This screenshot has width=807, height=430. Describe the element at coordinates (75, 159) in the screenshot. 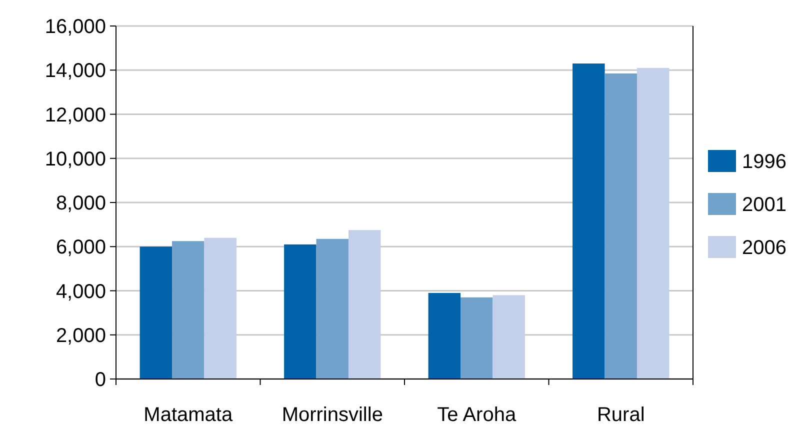

I see `y-tick-label: 10,000` at that location.